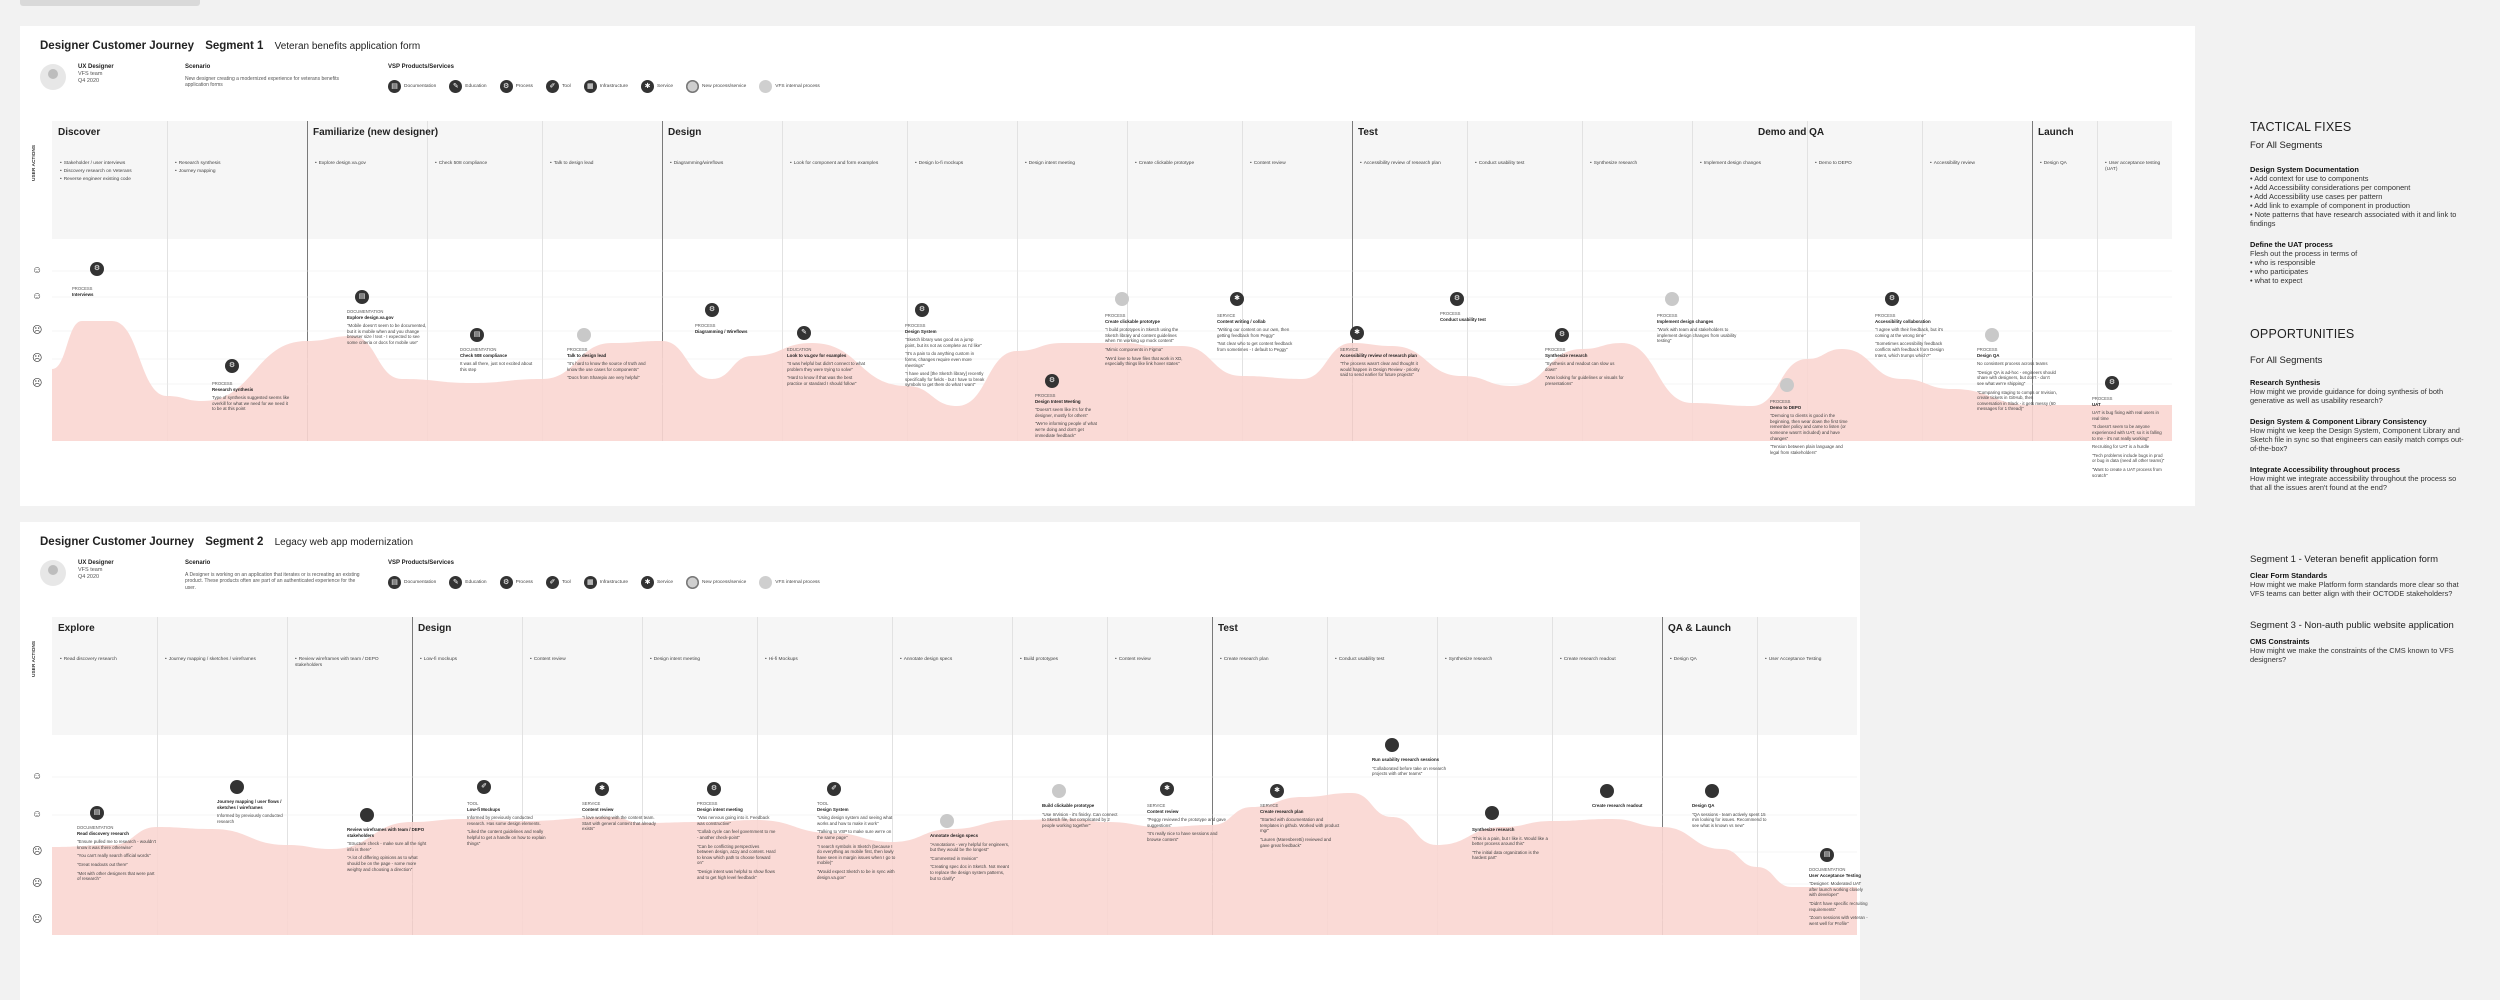 Image resolution: width=2500 pixels, height=1000 pixels. What do you see at coordinates (110, 3) in the screenshot?
I see `top-toolbar-fragment` at bounding box center [110, 3].